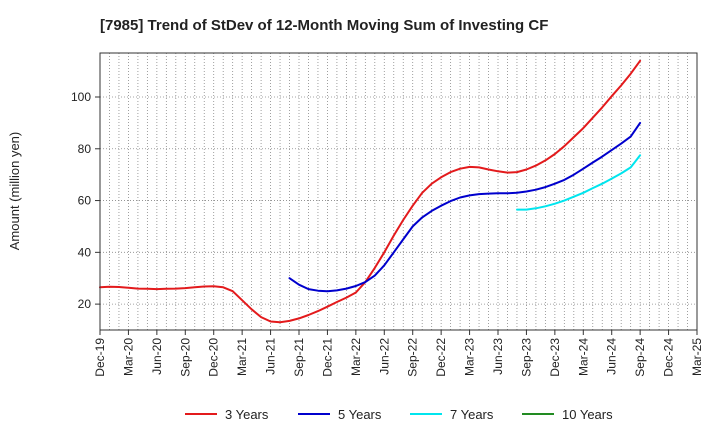 The width and height of the screenshot is (720, 440). Describe the element at coordinates (612, 356) in the screenshot. I see `x-tick-label: Jun-24` at that location.